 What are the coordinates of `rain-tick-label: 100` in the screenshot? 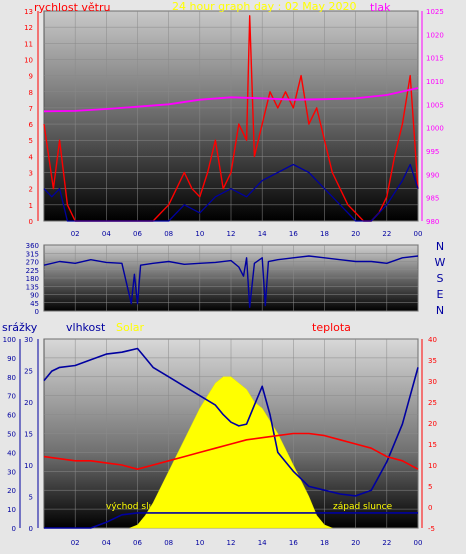 It's located at (9, 340).